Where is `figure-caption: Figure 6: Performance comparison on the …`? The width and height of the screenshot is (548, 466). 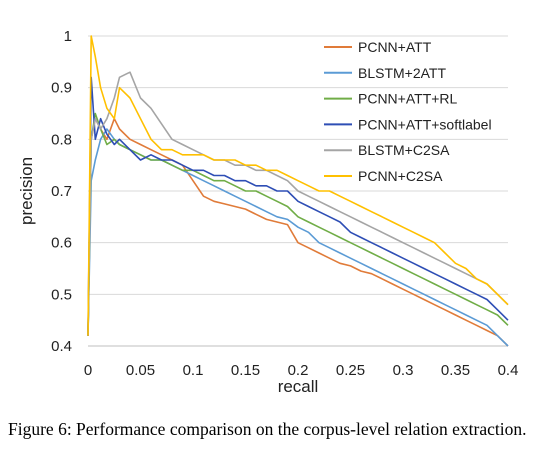
figure-caption: Figure 6: Performance comparison on the … is located at coordinates (267, 429).